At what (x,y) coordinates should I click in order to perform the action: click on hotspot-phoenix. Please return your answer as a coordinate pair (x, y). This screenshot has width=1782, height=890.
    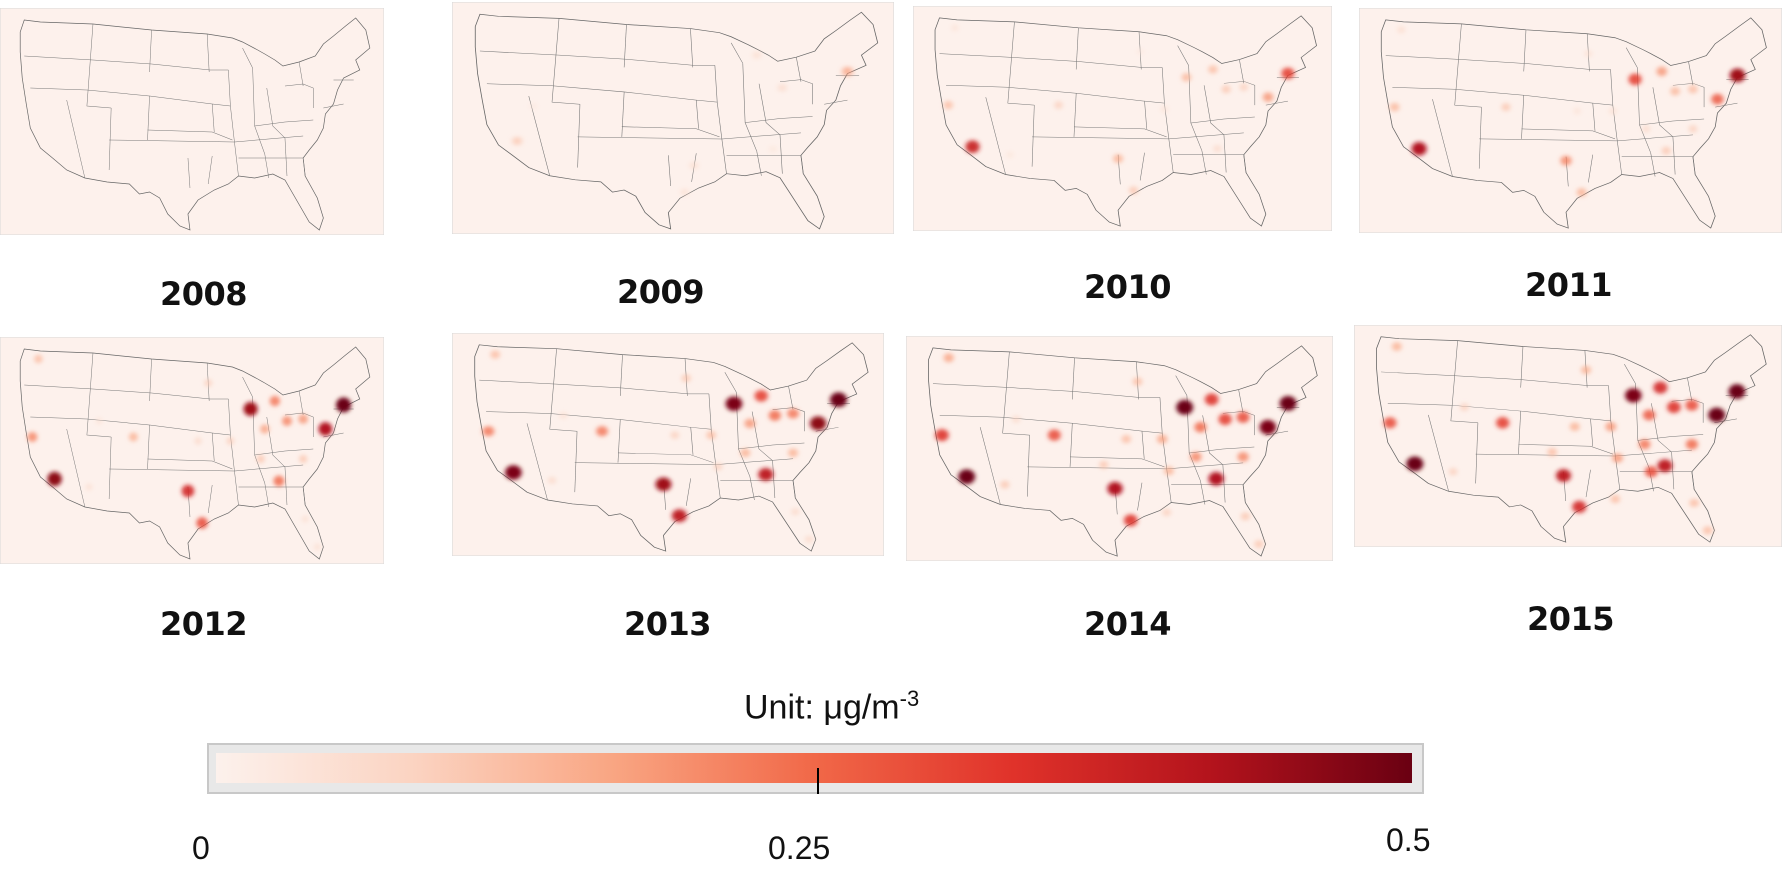
    Looking at the image, I should click on (89, 487).